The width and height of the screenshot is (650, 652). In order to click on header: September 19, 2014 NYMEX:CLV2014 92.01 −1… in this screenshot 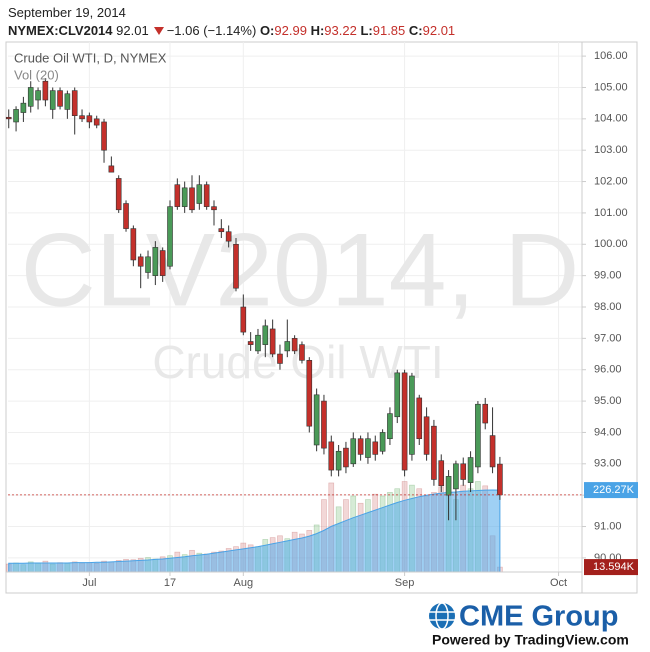, I will do `click(231, 22)`.